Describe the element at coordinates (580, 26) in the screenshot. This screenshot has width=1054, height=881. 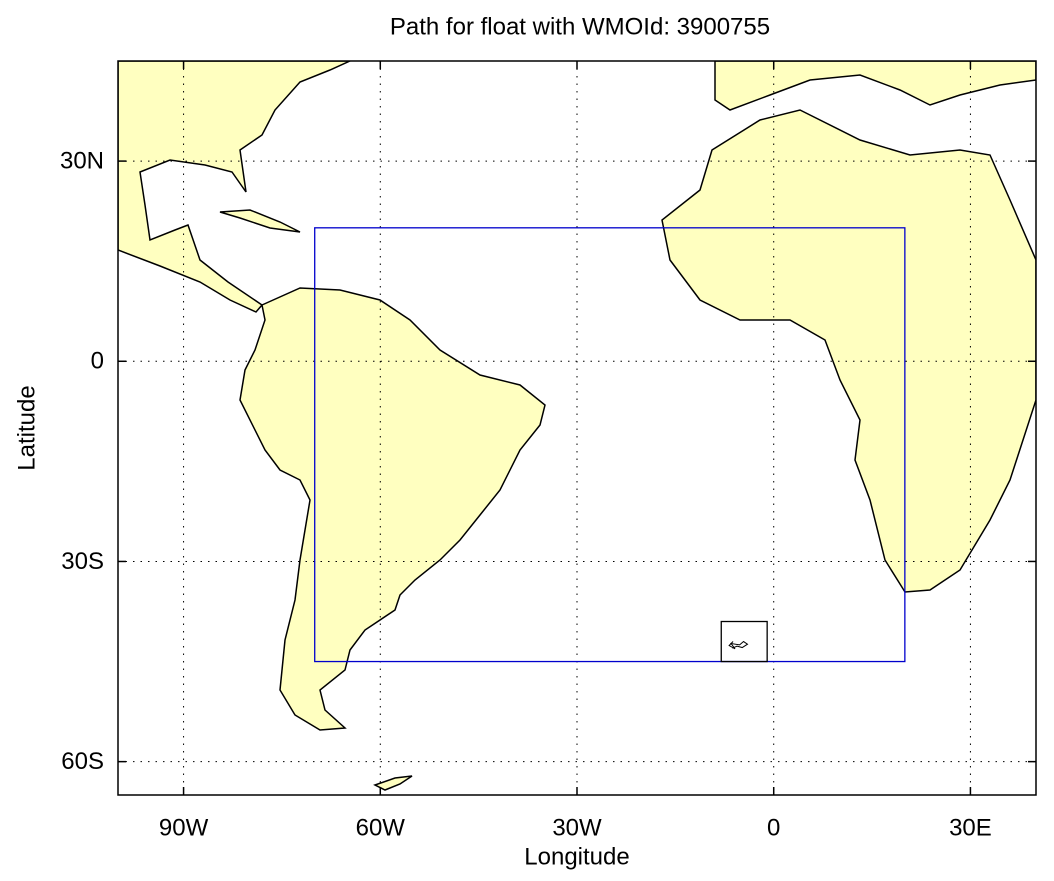
I see `chart-title: Path for float with WMOId: 3900755` at that location.